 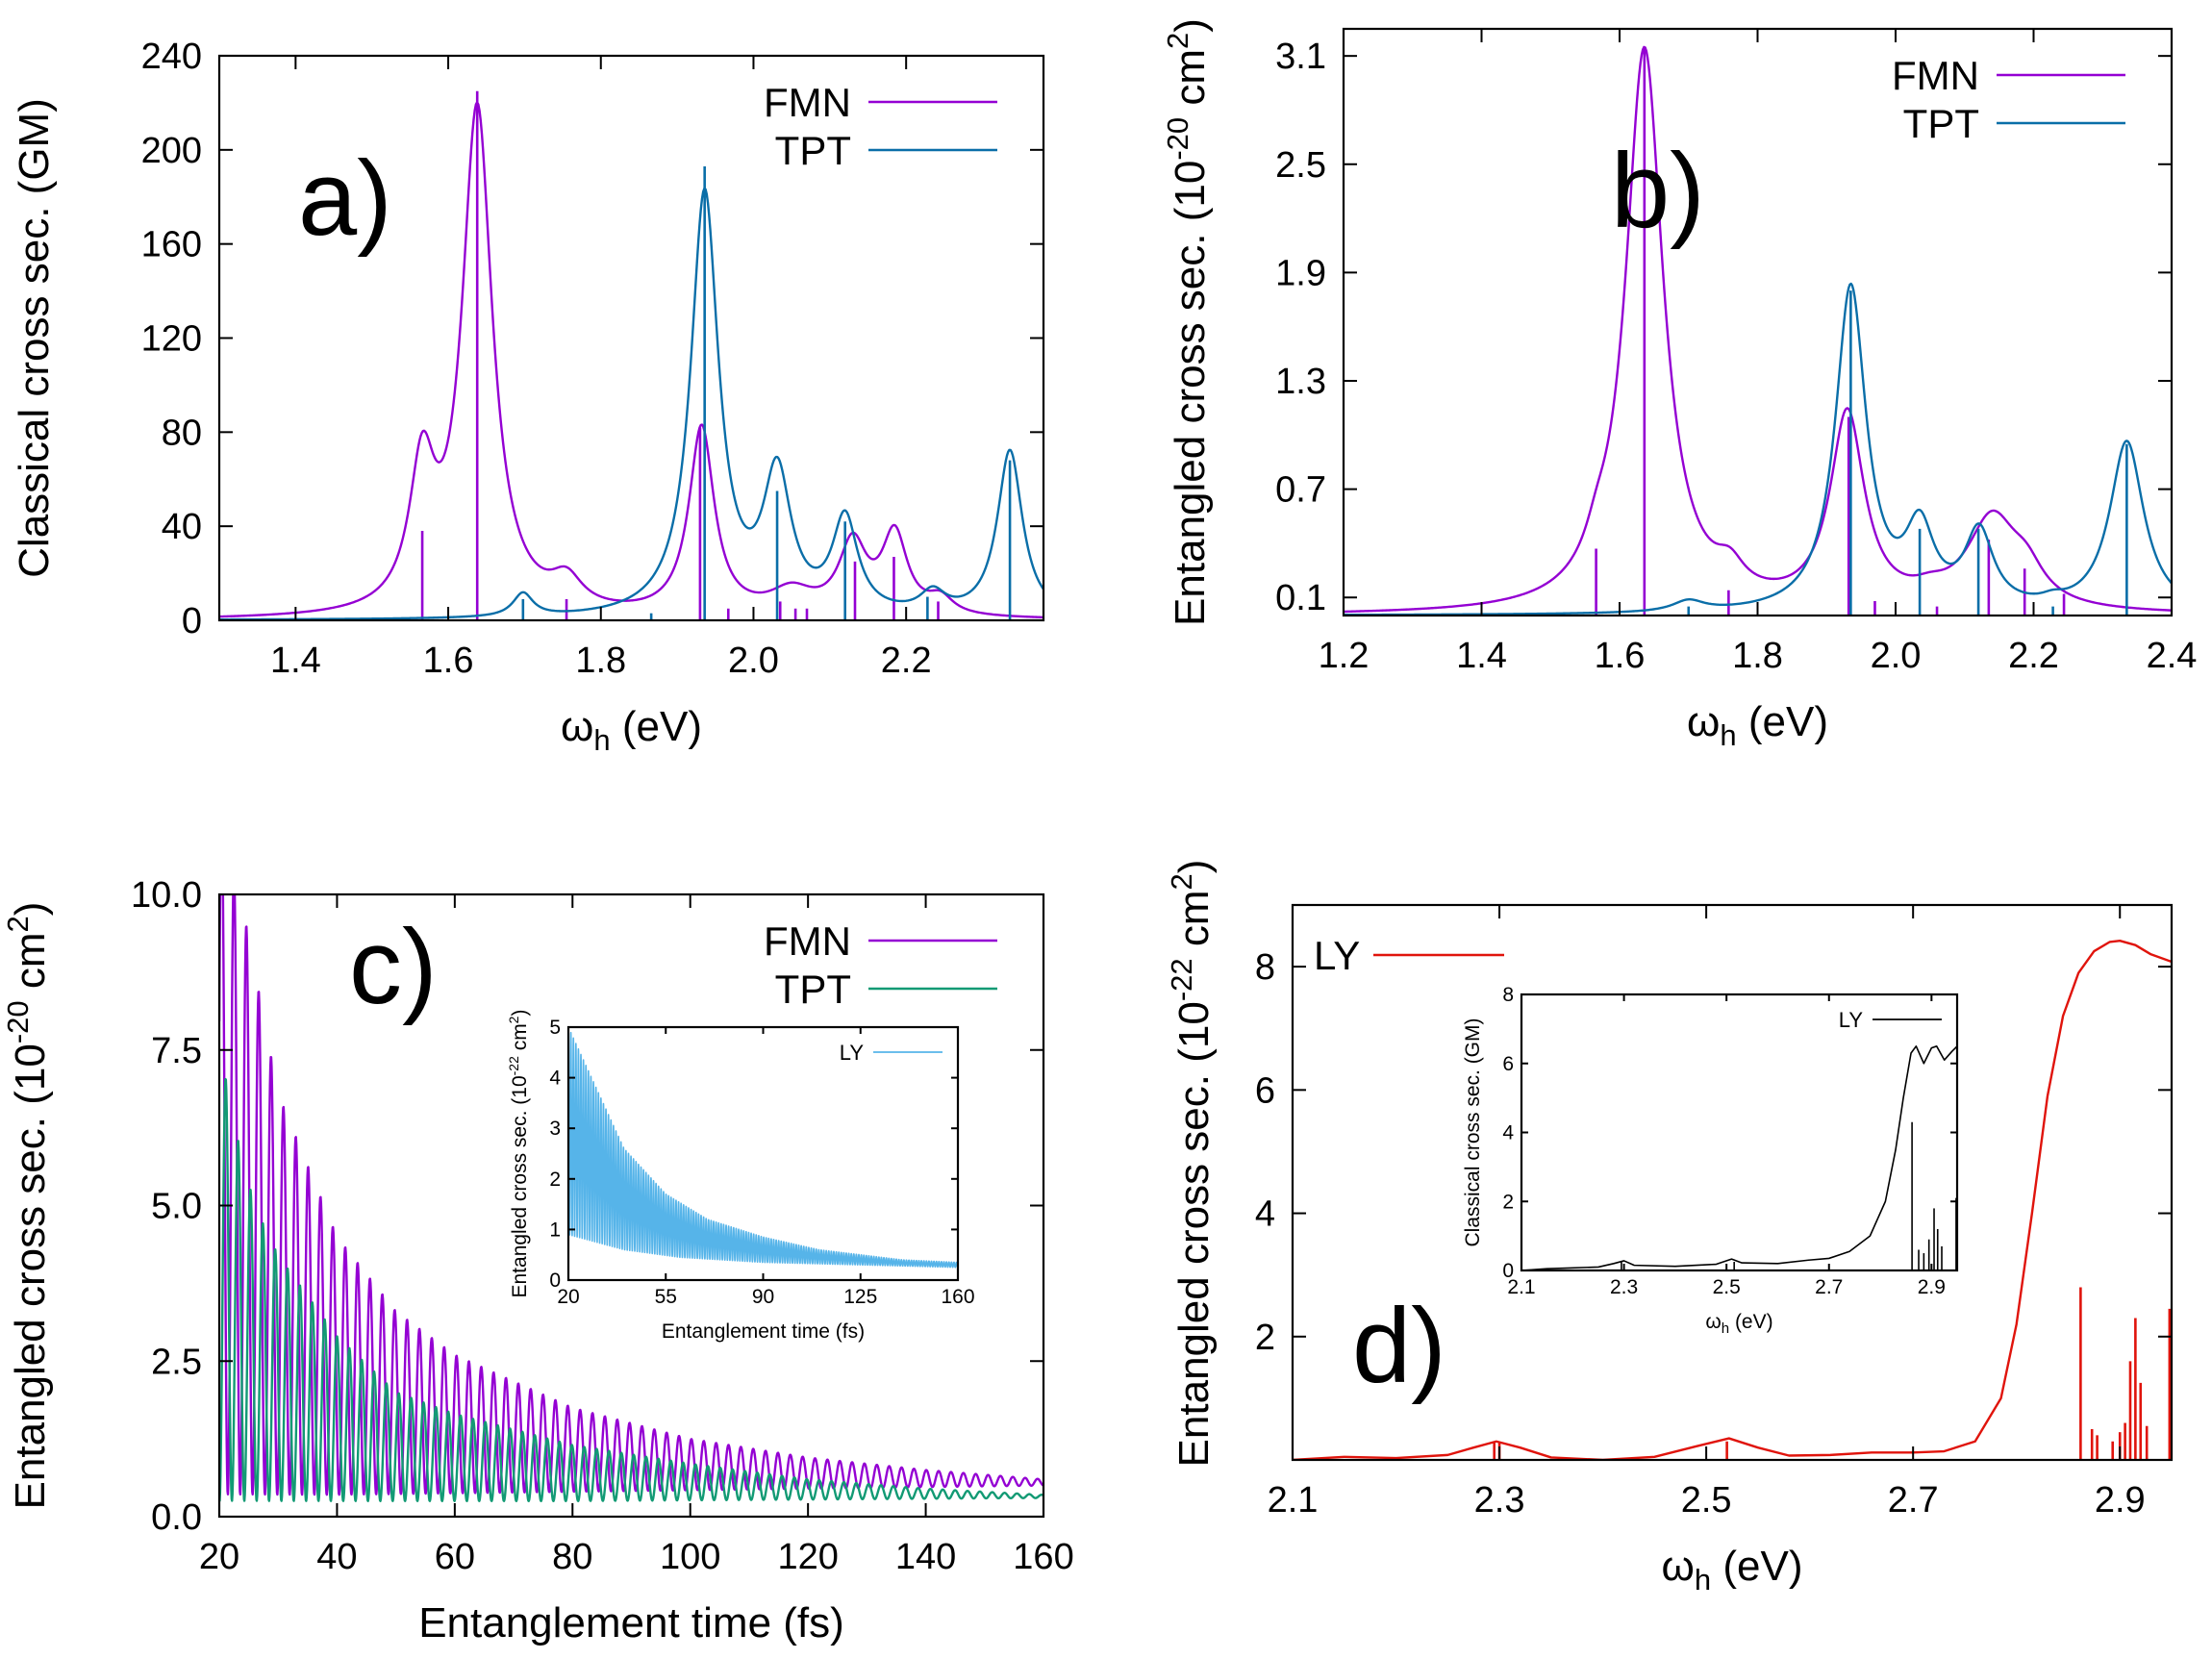 I want to click on panel-b-x-tick-label: 2.2, so click(x=2034, y=656).